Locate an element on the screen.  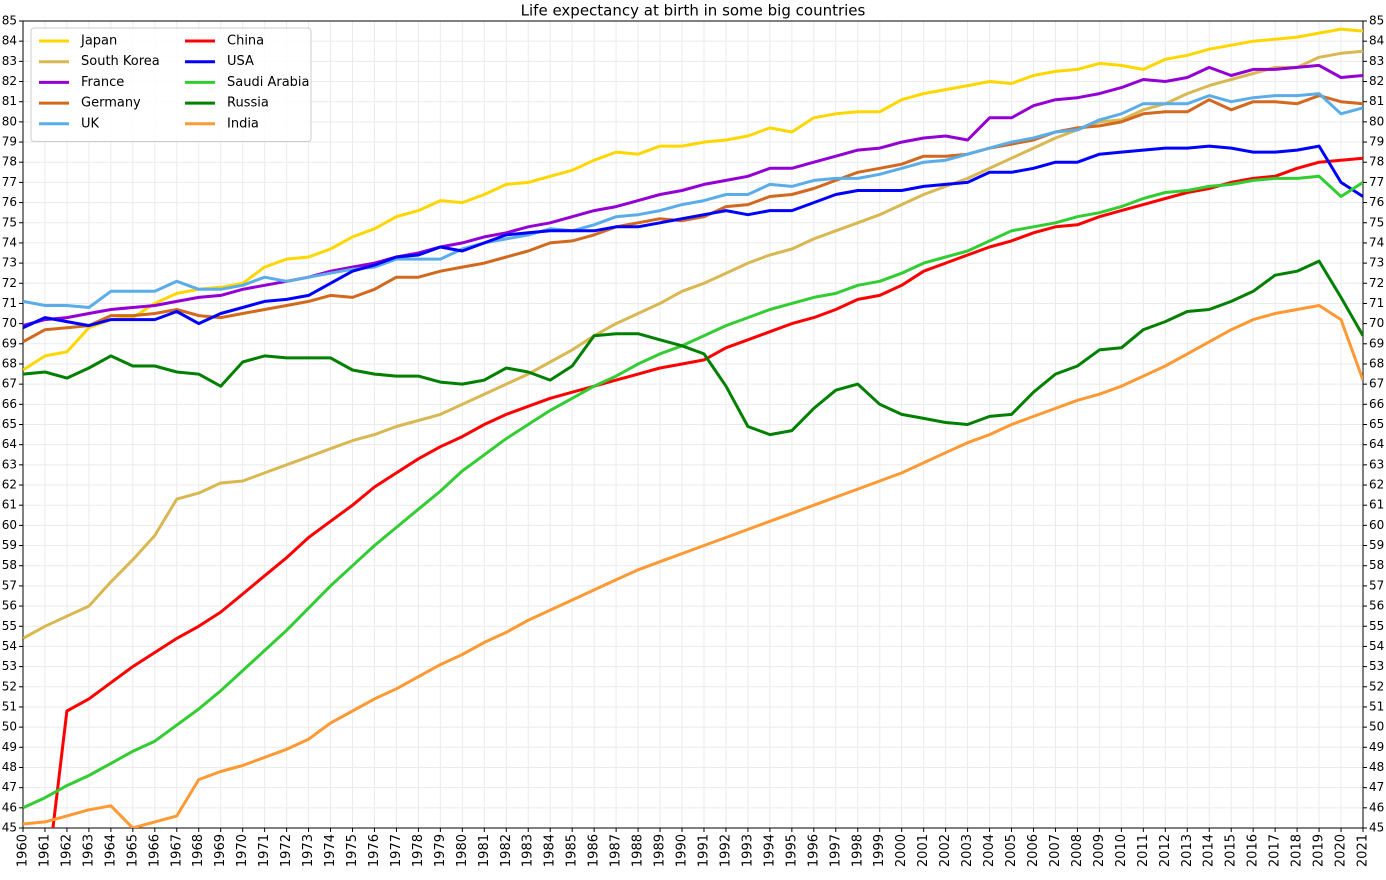
y-tick-label-right: 63 is located at coordinates (1376, 464).